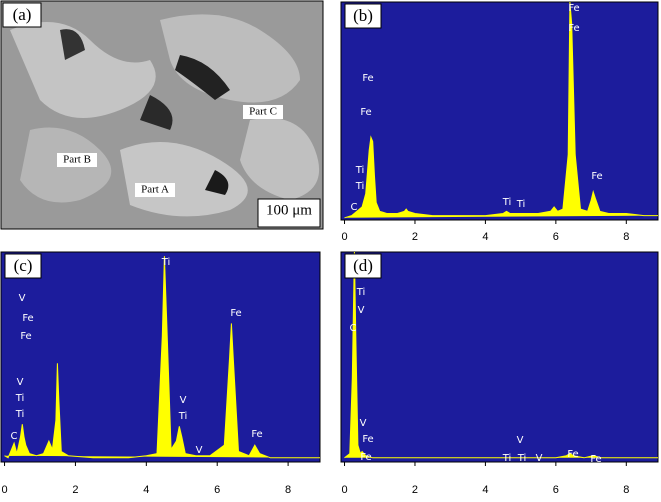 The height and width of the screenshot is (502, 661). I want to click on panel-label: (a), so click(22, 14).